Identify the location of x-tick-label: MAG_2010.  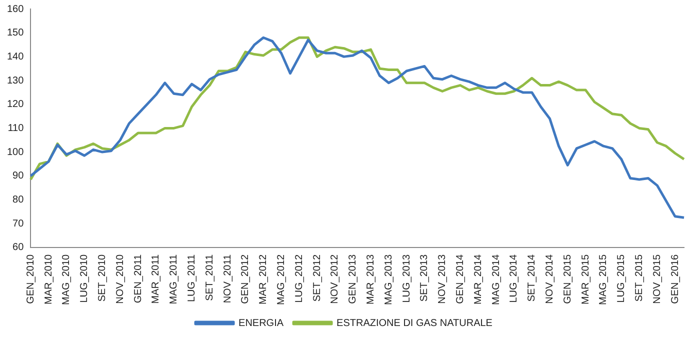
(66, 280).